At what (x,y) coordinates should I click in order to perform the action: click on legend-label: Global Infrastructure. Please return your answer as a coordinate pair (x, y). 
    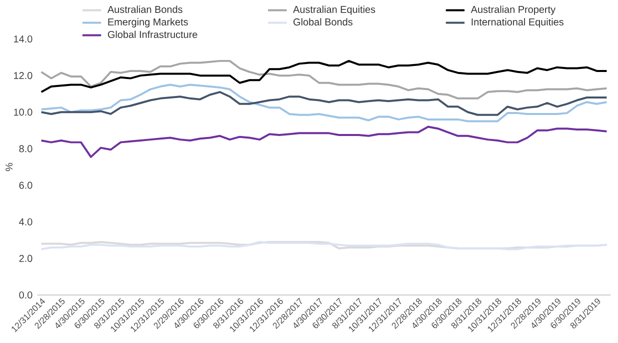
    Looking at the image, I should click on (153, 34).